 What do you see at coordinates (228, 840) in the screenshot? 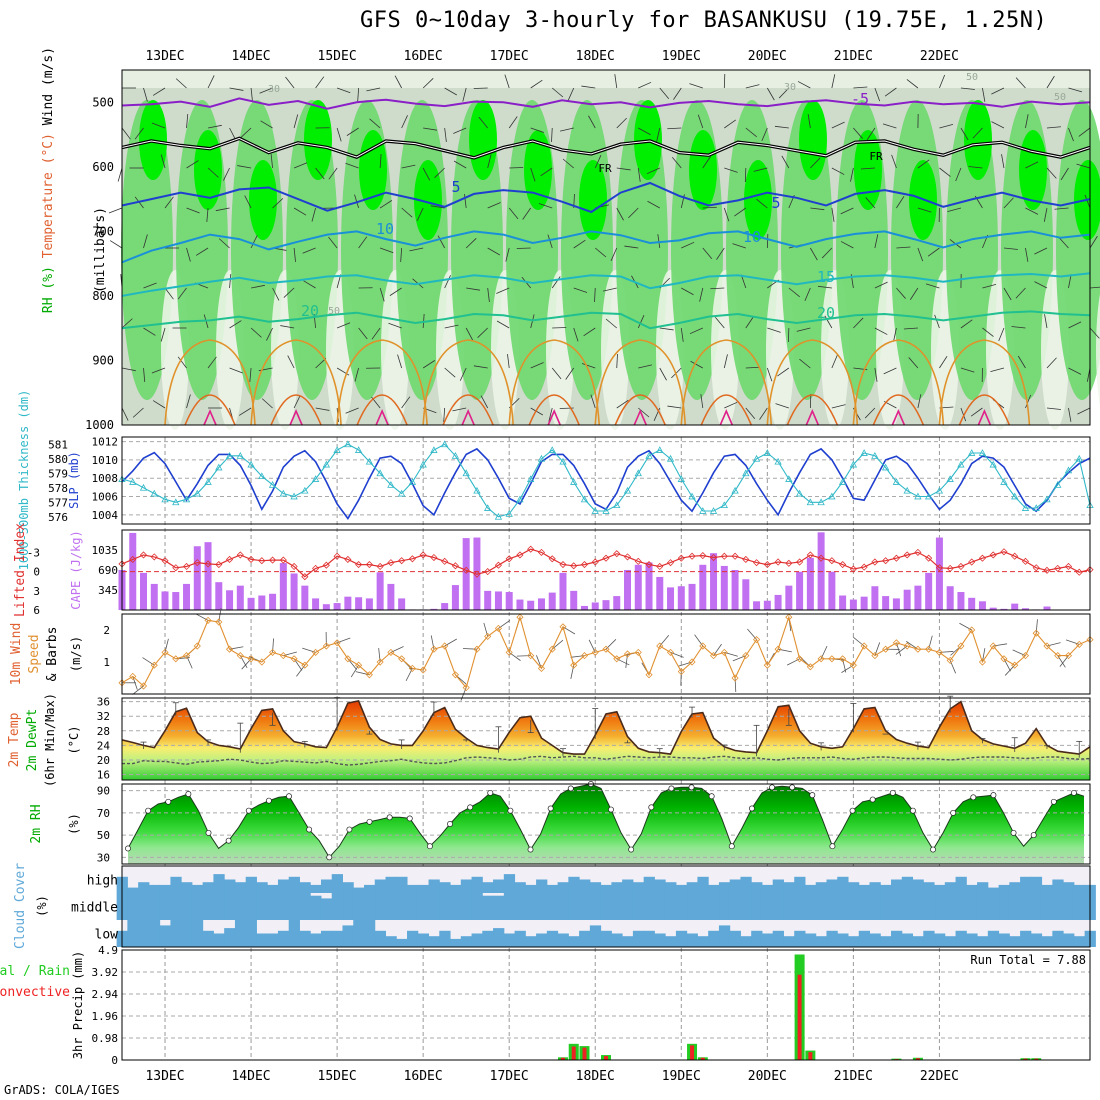
I see `rh2m-point` at bounding box center [228, 840].